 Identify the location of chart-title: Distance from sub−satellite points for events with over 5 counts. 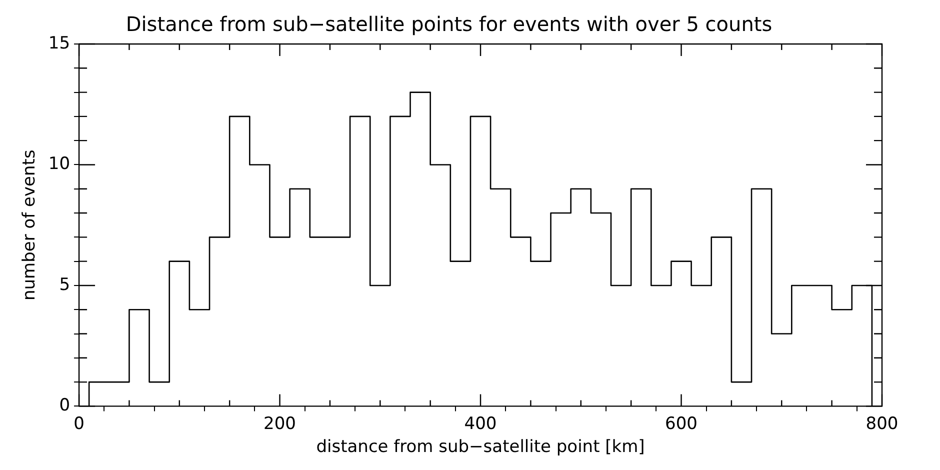
(449, 24).